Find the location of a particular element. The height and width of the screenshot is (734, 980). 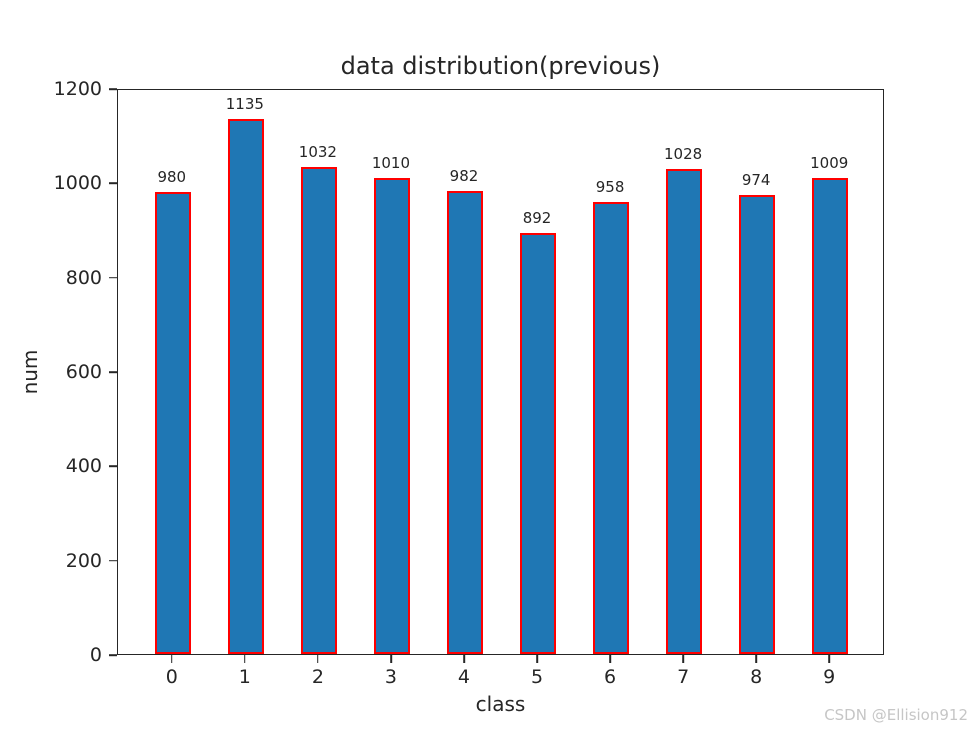

x-tick-label: 0 is located at coordinates (171, 677).